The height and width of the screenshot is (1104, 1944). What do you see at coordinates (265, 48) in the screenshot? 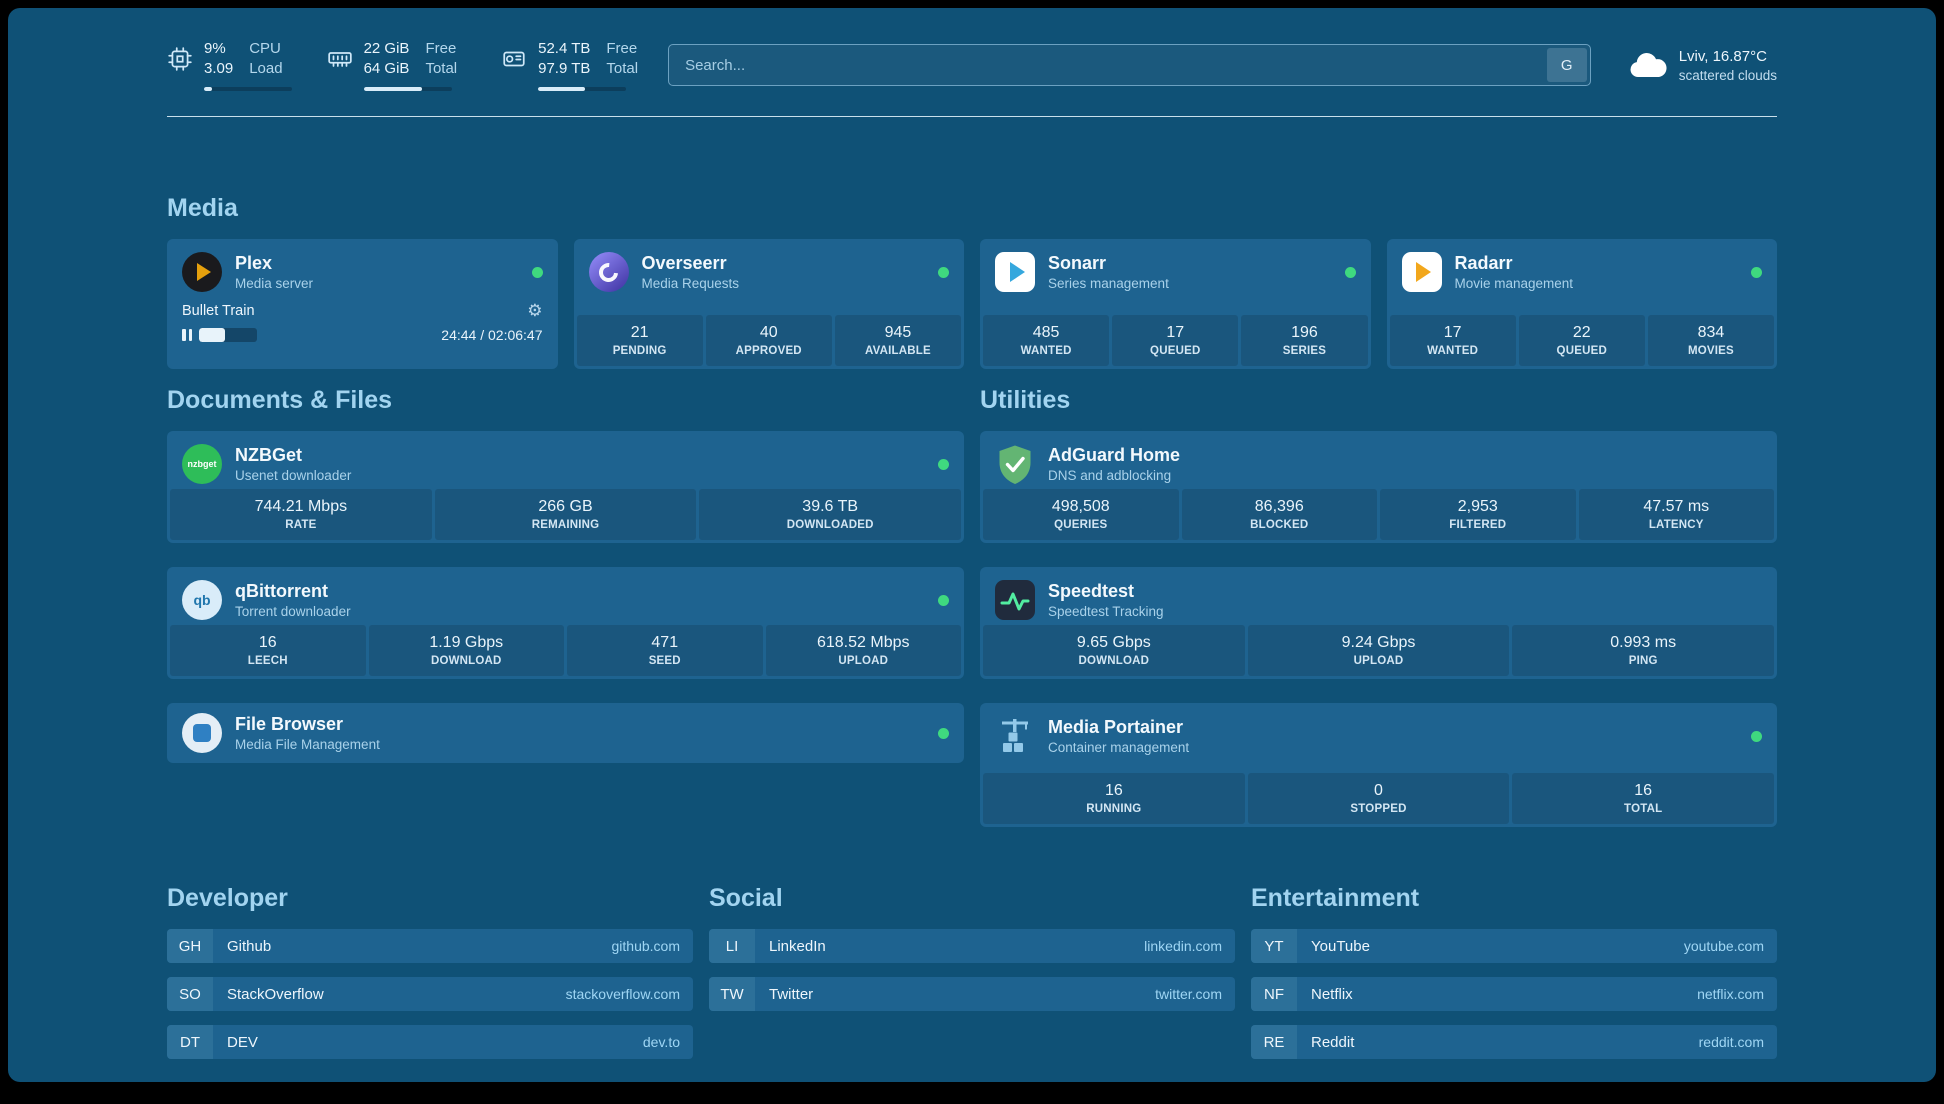
I see `cpu-label: CPU` at bounding box center [265, 48].